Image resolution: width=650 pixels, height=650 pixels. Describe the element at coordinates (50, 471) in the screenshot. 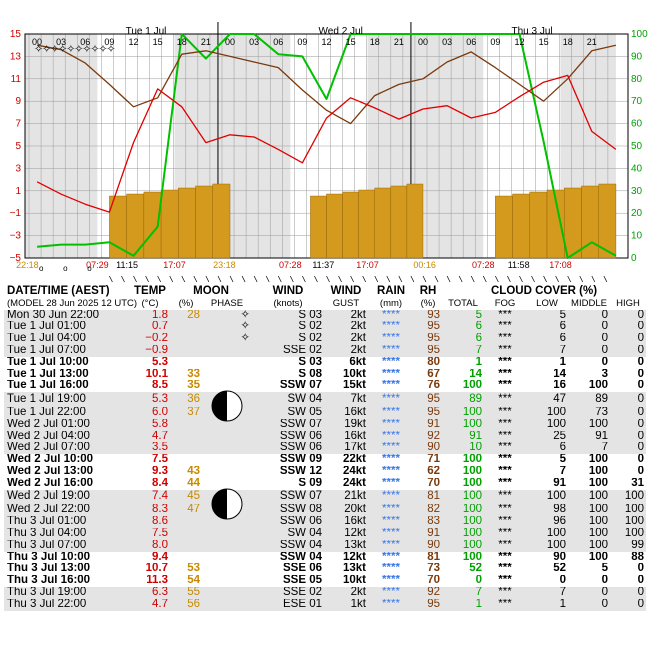

I see `cell-datetime: Wed 2 Jul 13:00` at that location.